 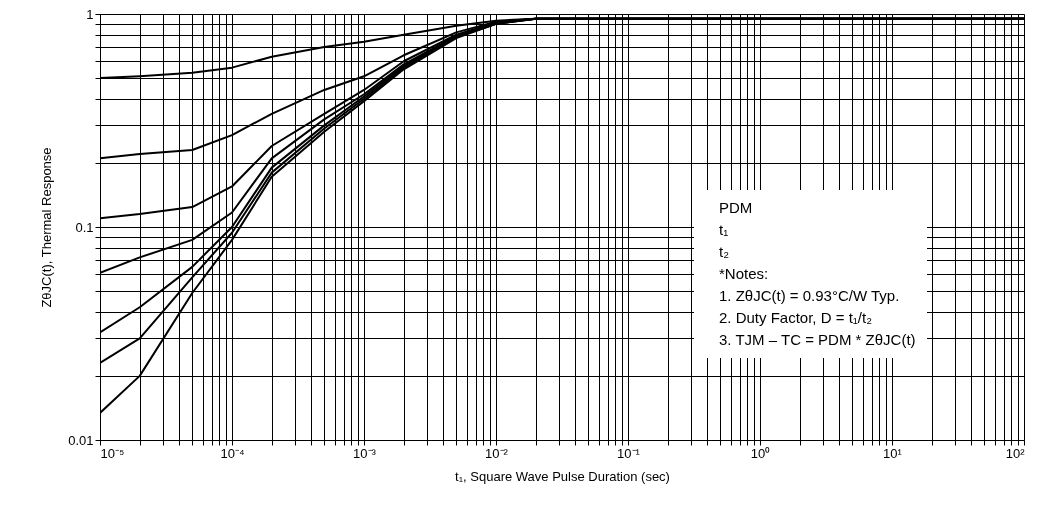 I want to click on x-tick-label: 10⁻⁵, so click(x=112, y=453).